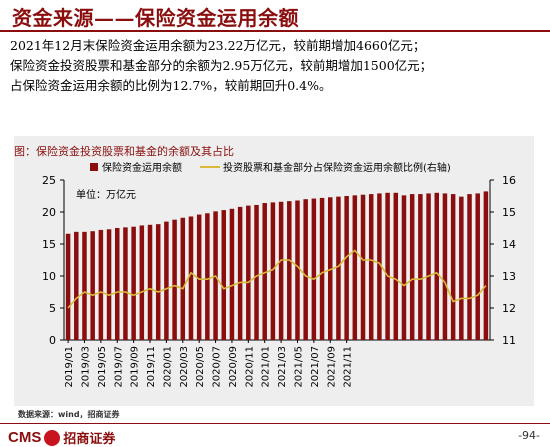  What do you see at coordinates (509, 180) in the screenshot?
I see `right-axis-tick-label: 16` at bounding box center [509, 180].